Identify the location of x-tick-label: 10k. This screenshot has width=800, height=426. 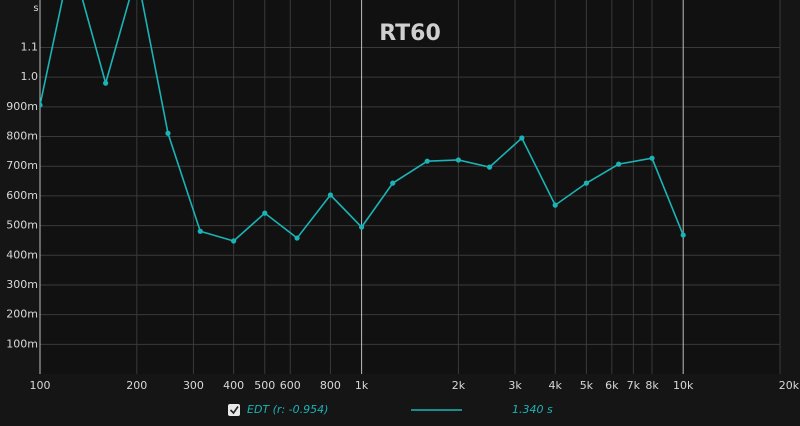
(683, 385).